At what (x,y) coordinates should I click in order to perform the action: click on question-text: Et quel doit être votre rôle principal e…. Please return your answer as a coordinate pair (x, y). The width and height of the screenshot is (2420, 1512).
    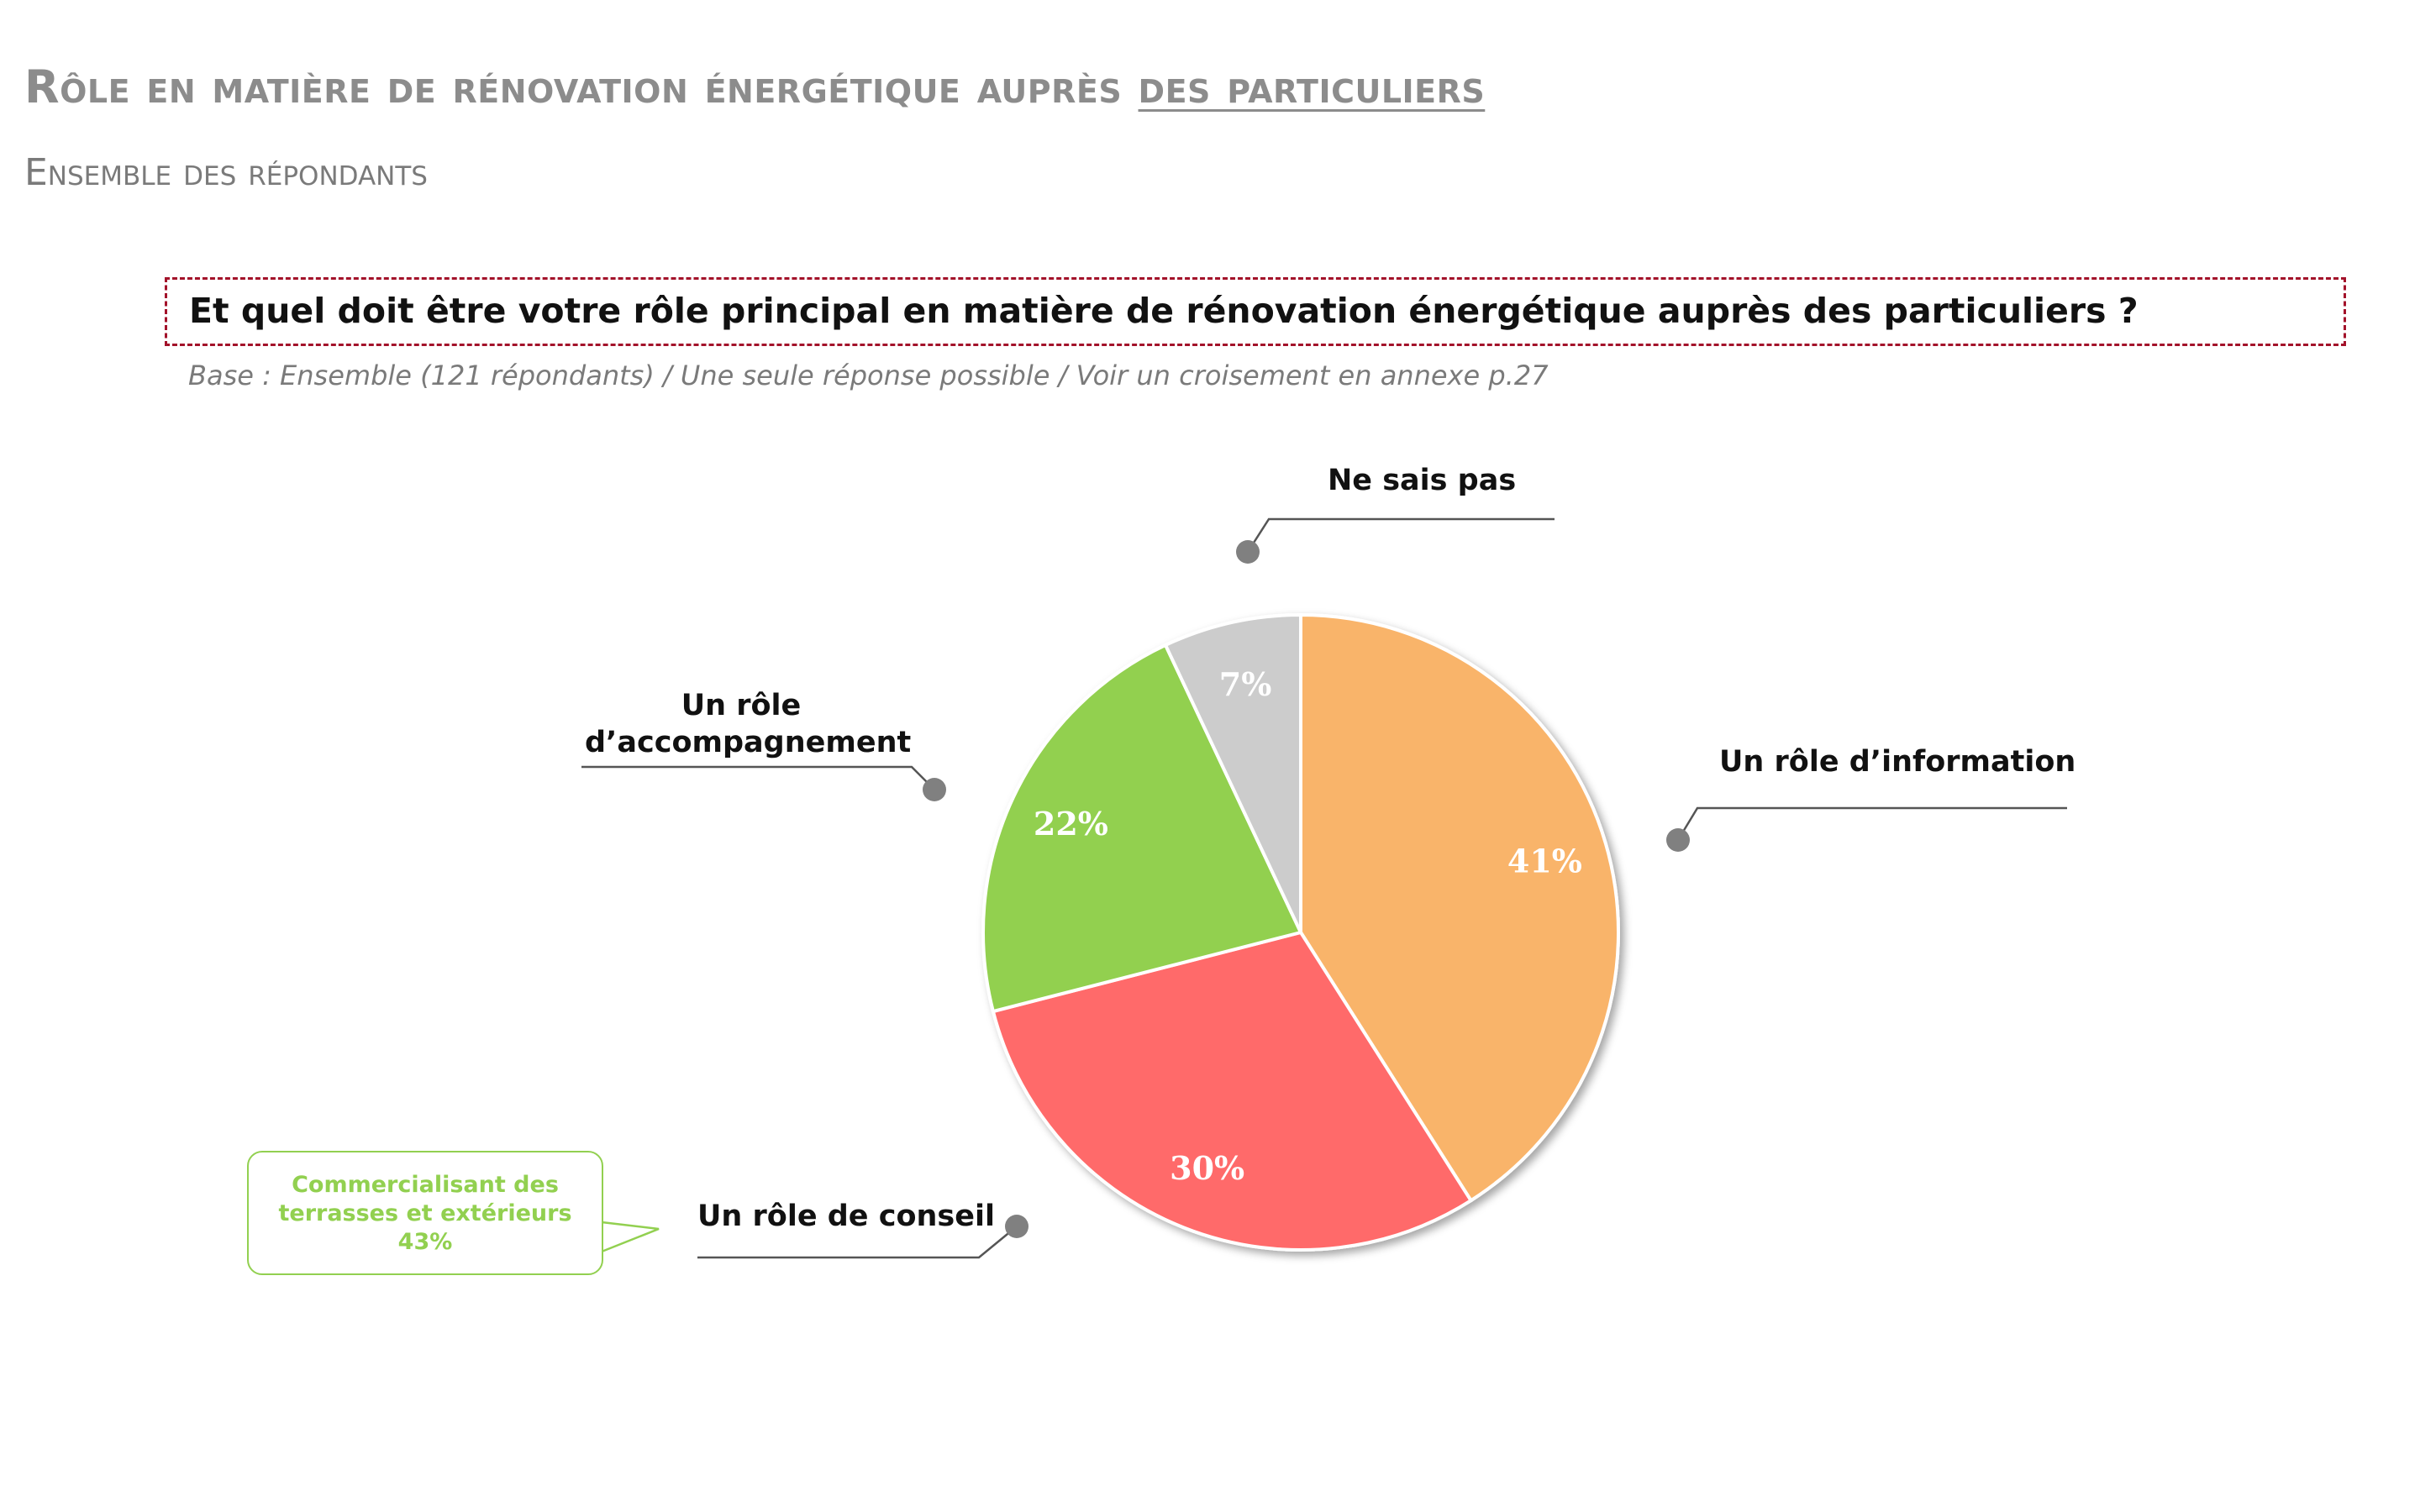
    Looking at the image, I should click on (1164, 311).